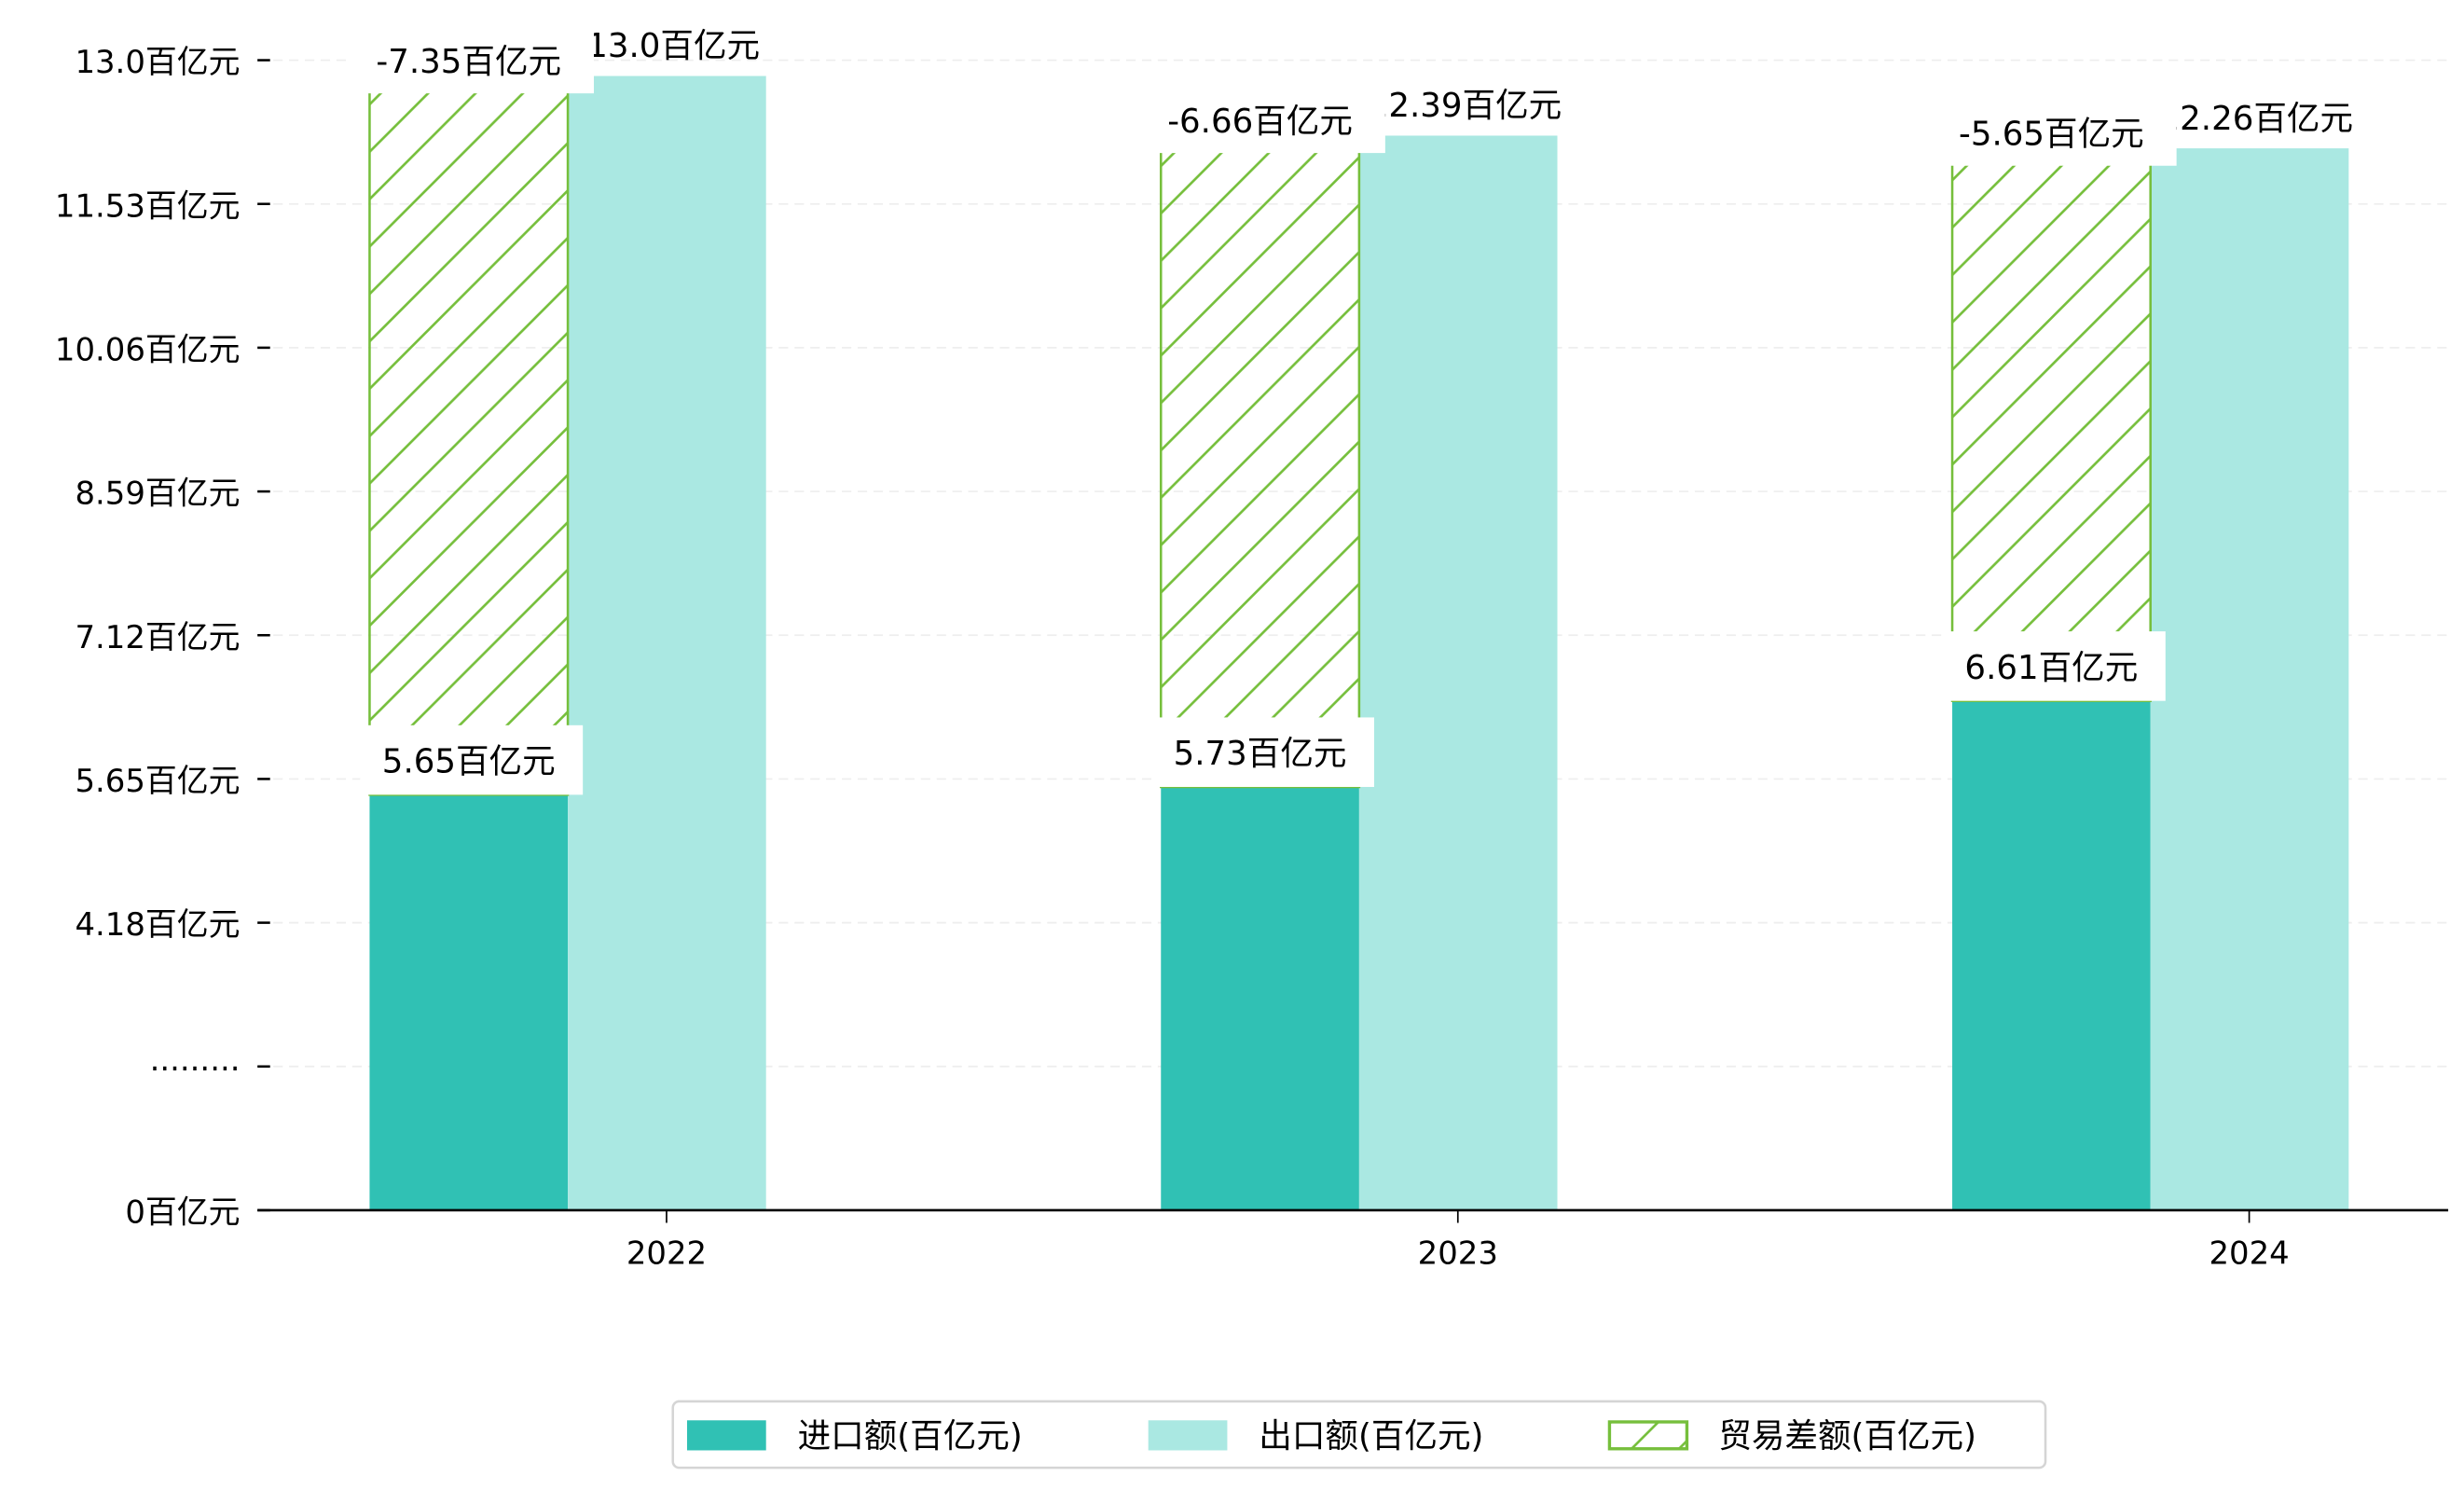 This screenshot has height=1490, width=2464. I want to click on import-data-label: 5.73百亿元, so click(1261, 754).